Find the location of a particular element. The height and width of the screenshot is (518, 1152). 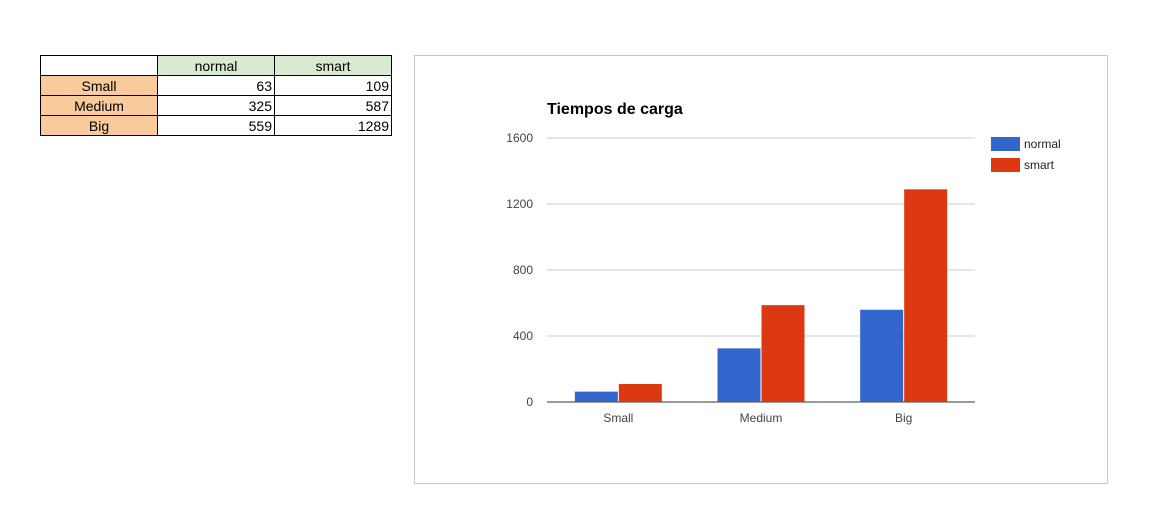

table-cell: 1289 is located at coordinates (333, 125).